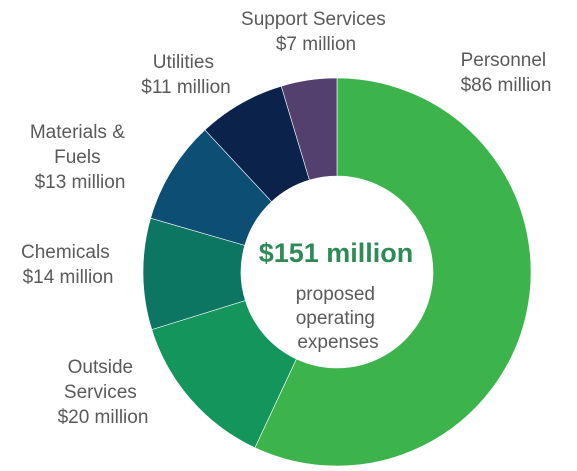 The width and height of the screenshot is (577, 471). What do you see at coordinates (185, 75) in the screenshot?
I see `label-utilities: Utilities $11 million` at bounding box center [185, 75].